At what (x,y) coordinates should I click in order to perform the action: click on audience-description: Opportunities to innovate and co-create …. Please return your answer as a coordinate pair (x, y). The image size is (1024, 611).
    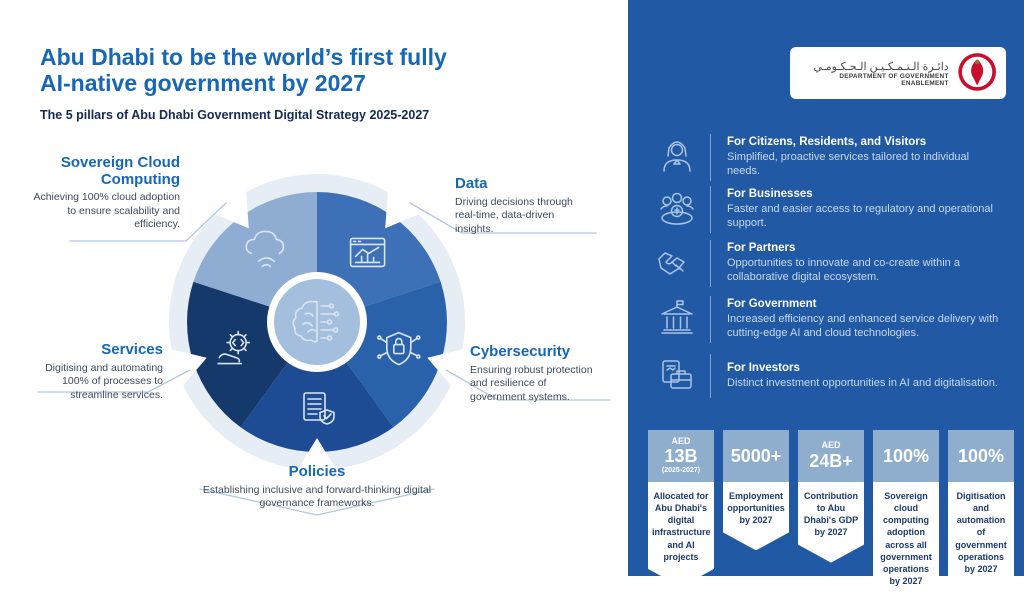
    Looking at the image, I should click on (843, 270).